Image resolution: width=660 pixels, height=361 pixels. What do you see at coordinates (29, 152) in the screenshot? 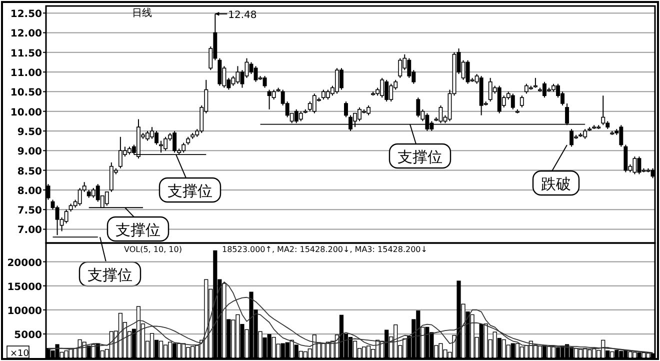
I see `y-tick-label: 9.00` at bounding box center [29, 152].